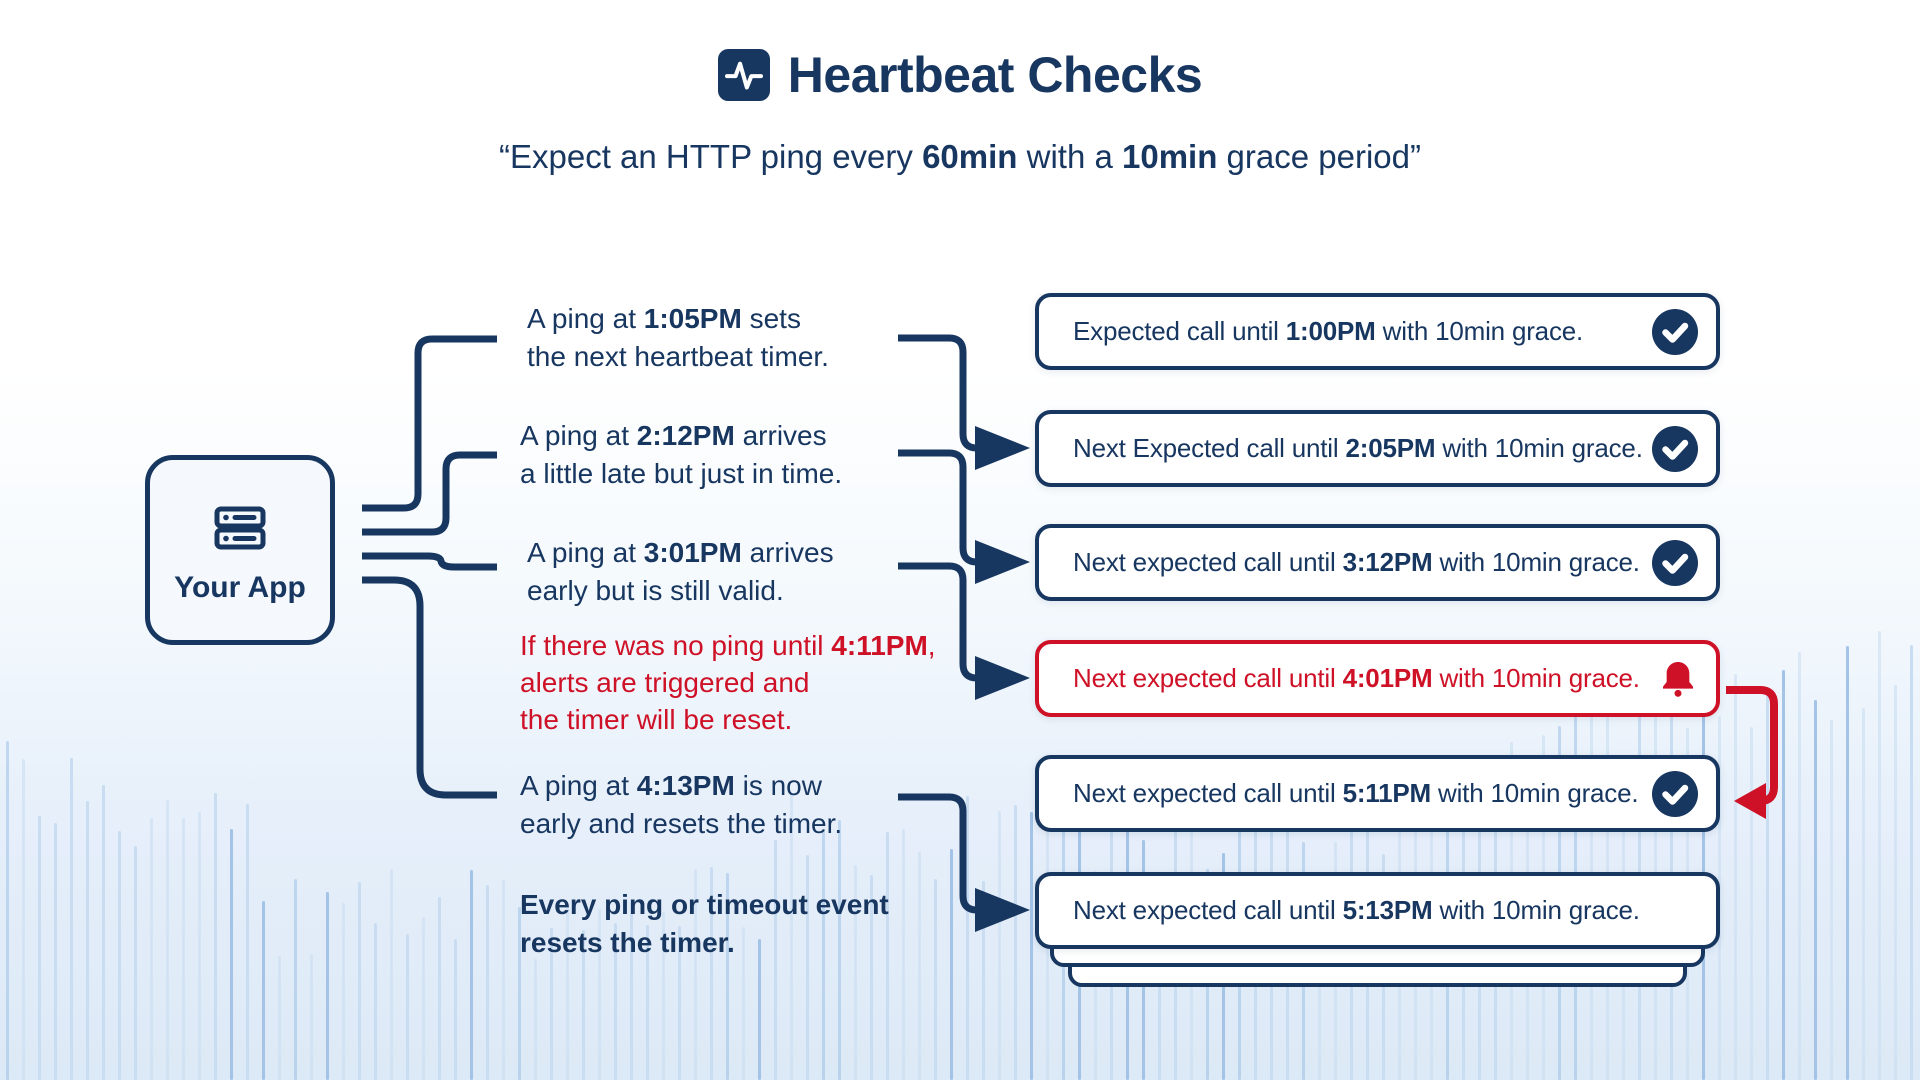 The width and height of the screenshot is (1920, 1080). Describe the element at coordinates (656, 719) in the screenshot. I see `note-line: the timer will be reset.` at that location.